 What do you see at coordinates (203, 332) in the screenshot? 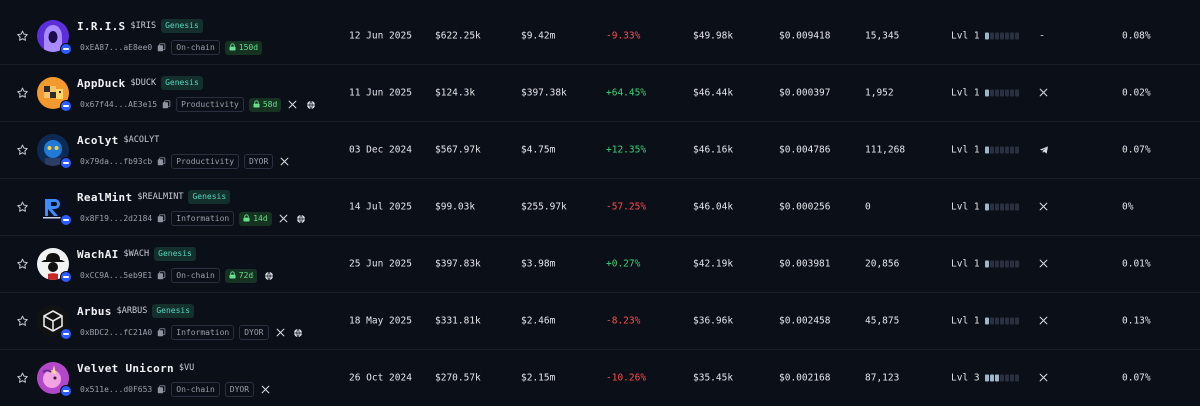
I see `category-chip: Information` at bounding box center [203, 332].